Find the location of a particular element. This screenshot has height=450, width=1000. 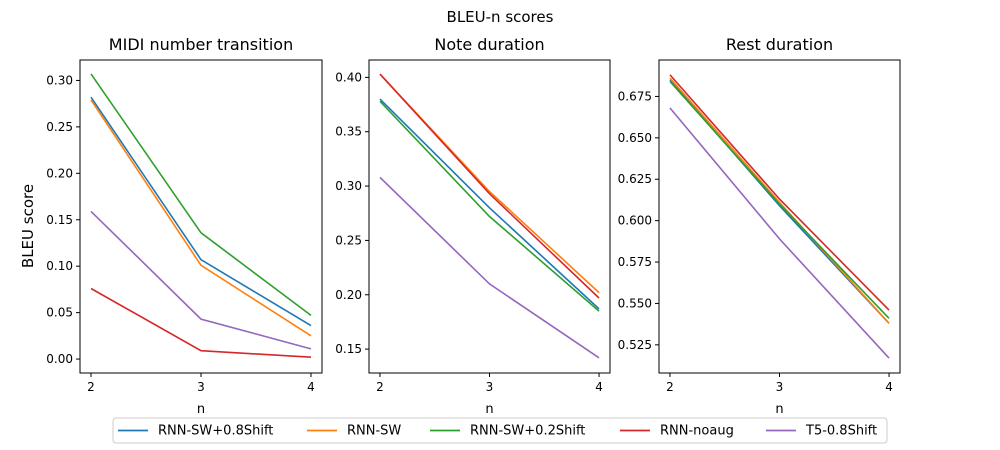

legend-entry: RNN-SW+0.2Shift is located at coordinates (527, 431).